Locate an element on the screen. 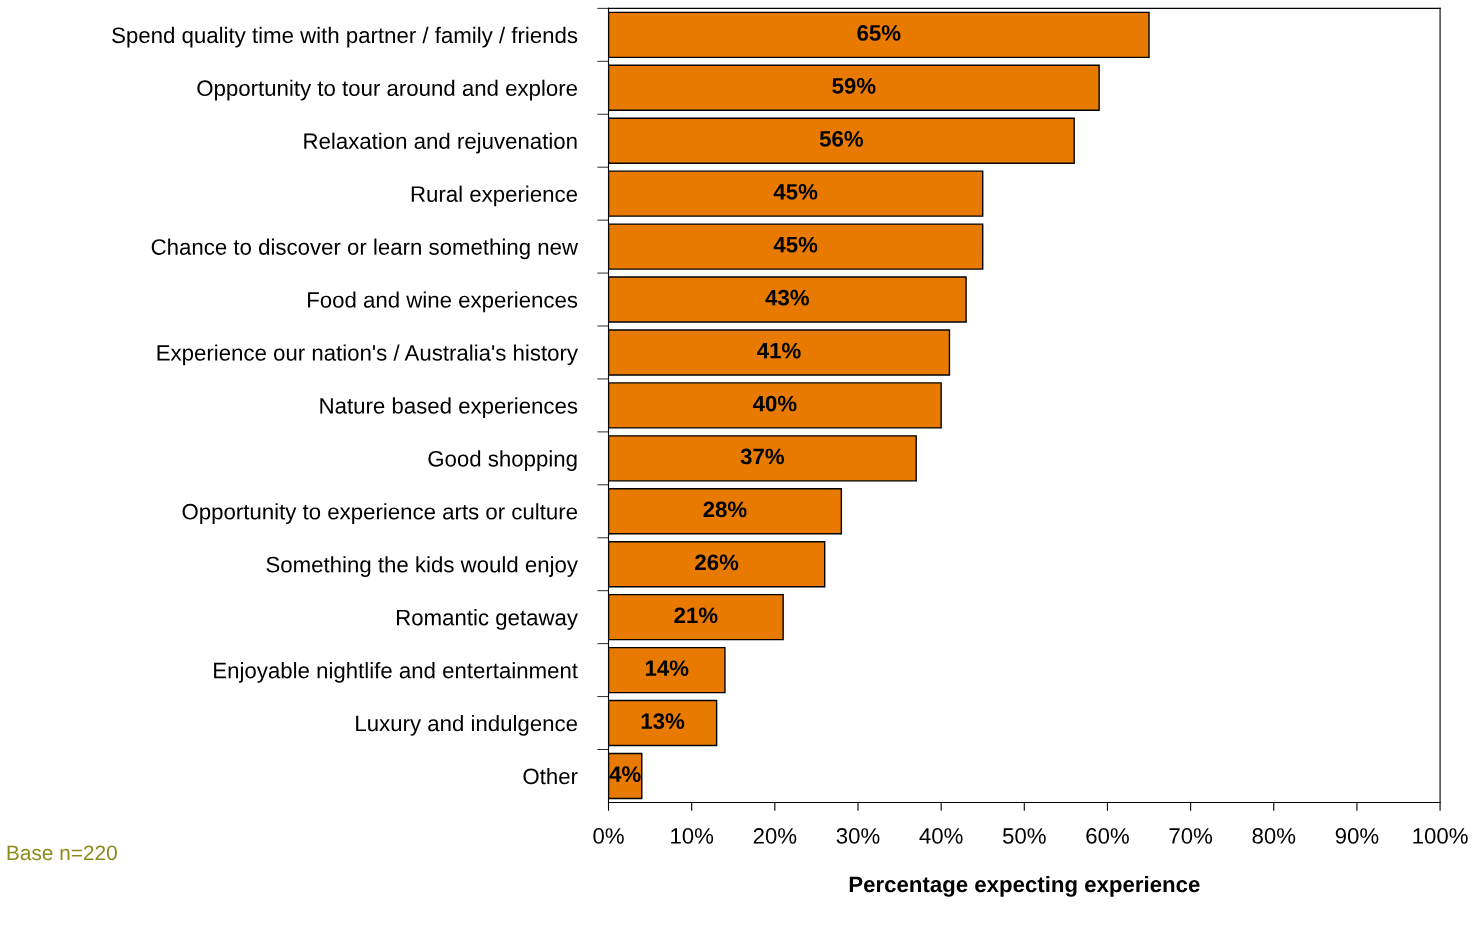 Image resolution: width=1477 pixels, height=932 pixels. x-tick-label: 60% is located at coordinates (1107, 836).